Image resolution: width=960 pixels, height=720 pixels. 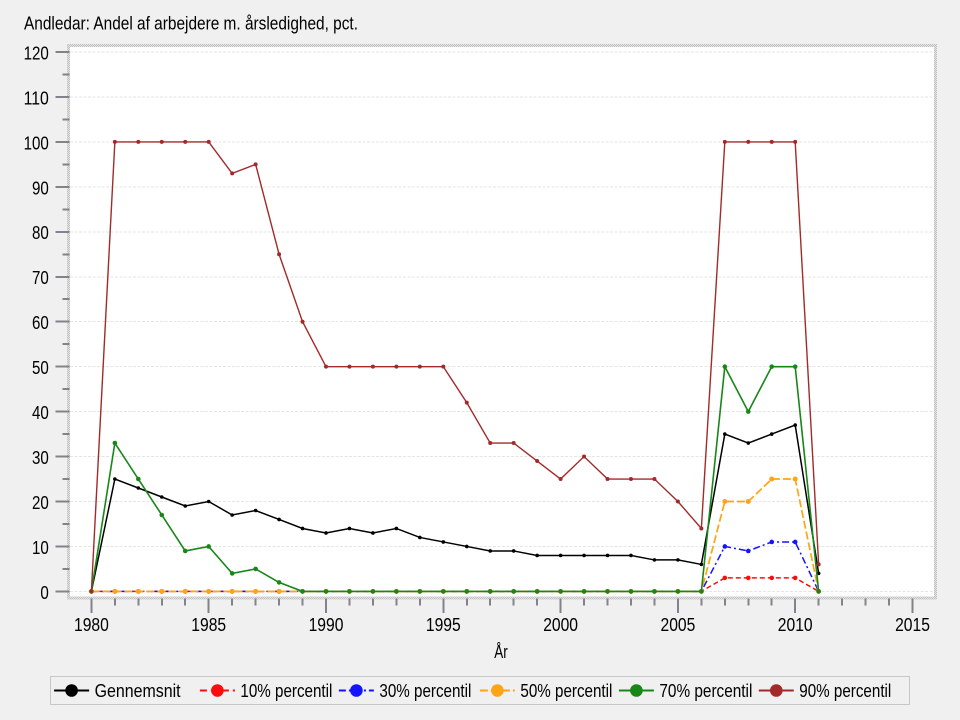 What do you see at coordinates (705, 691) in the screenshot?
I see `svg-text: 70% percentil` at bounding box center [705, 691].